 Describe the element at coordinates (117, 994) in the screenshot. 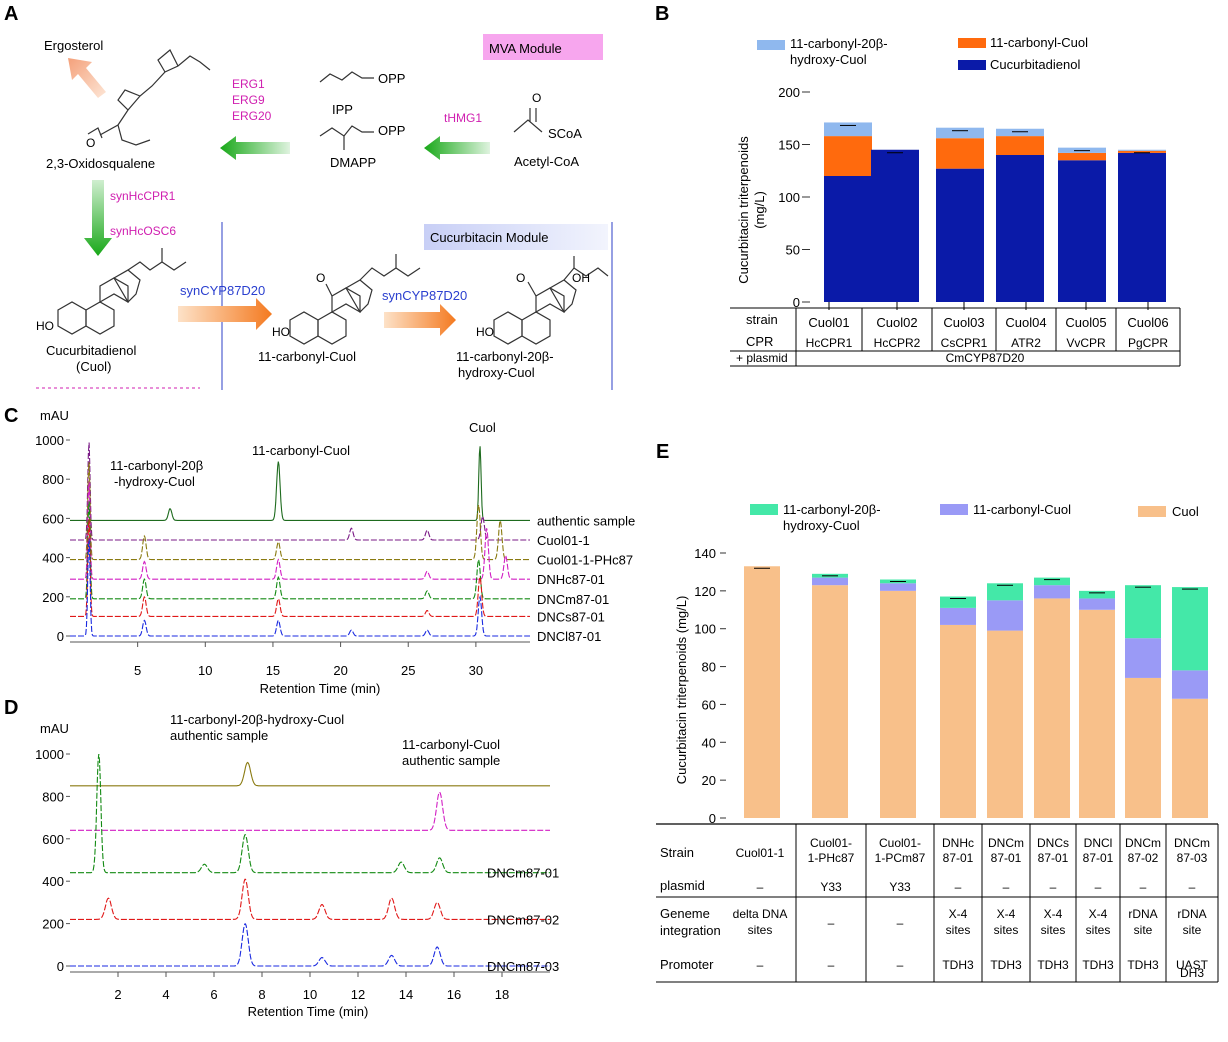

I see `d-xtick: 2` at that location.